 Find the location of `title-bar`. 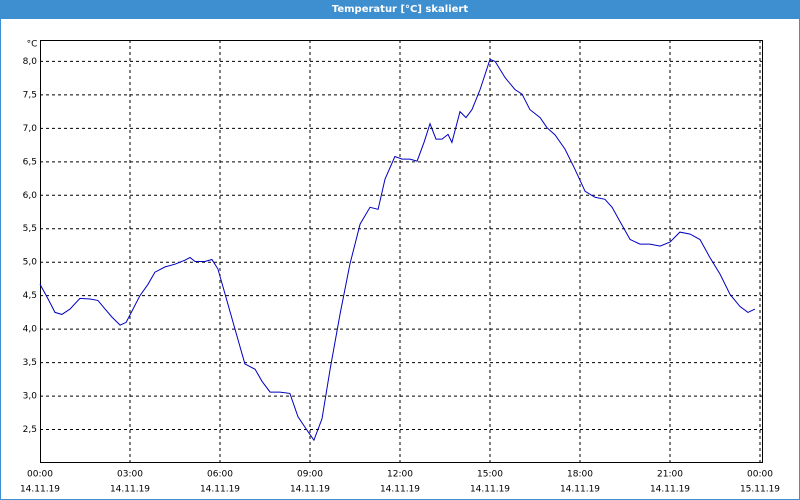

title-bar is located at coordinates (400, 9).